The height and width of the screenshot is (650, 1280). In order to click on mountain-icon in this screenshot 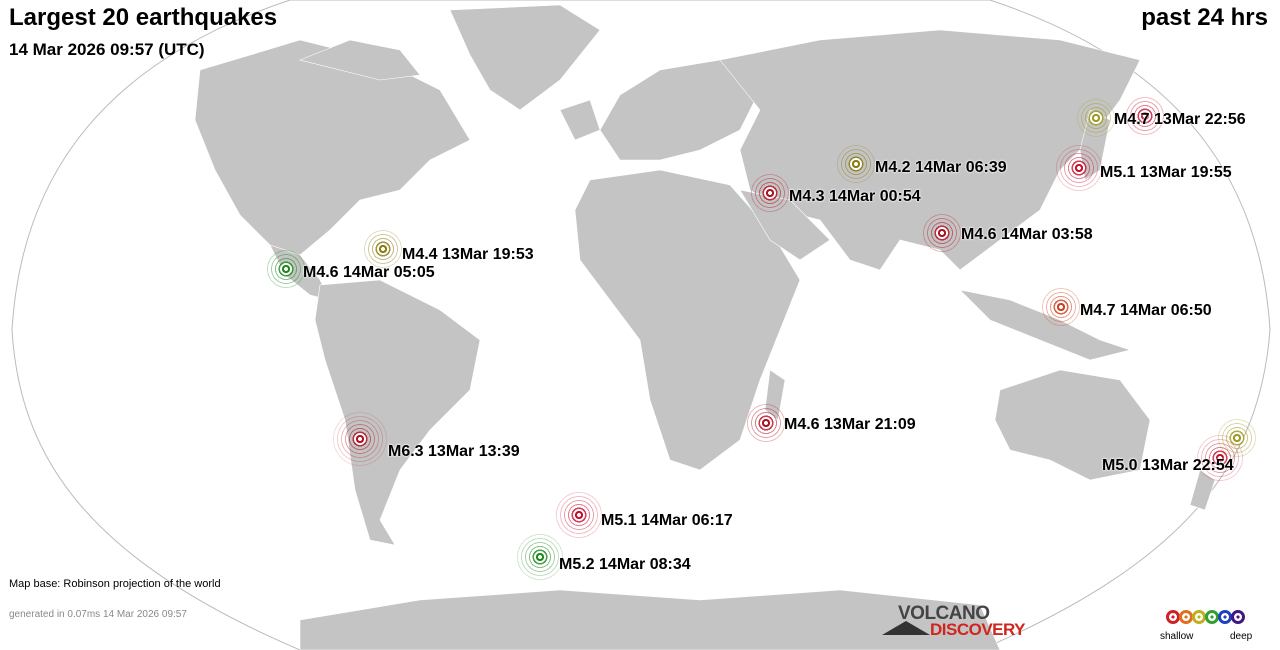, I will do `click(906, 628)`.